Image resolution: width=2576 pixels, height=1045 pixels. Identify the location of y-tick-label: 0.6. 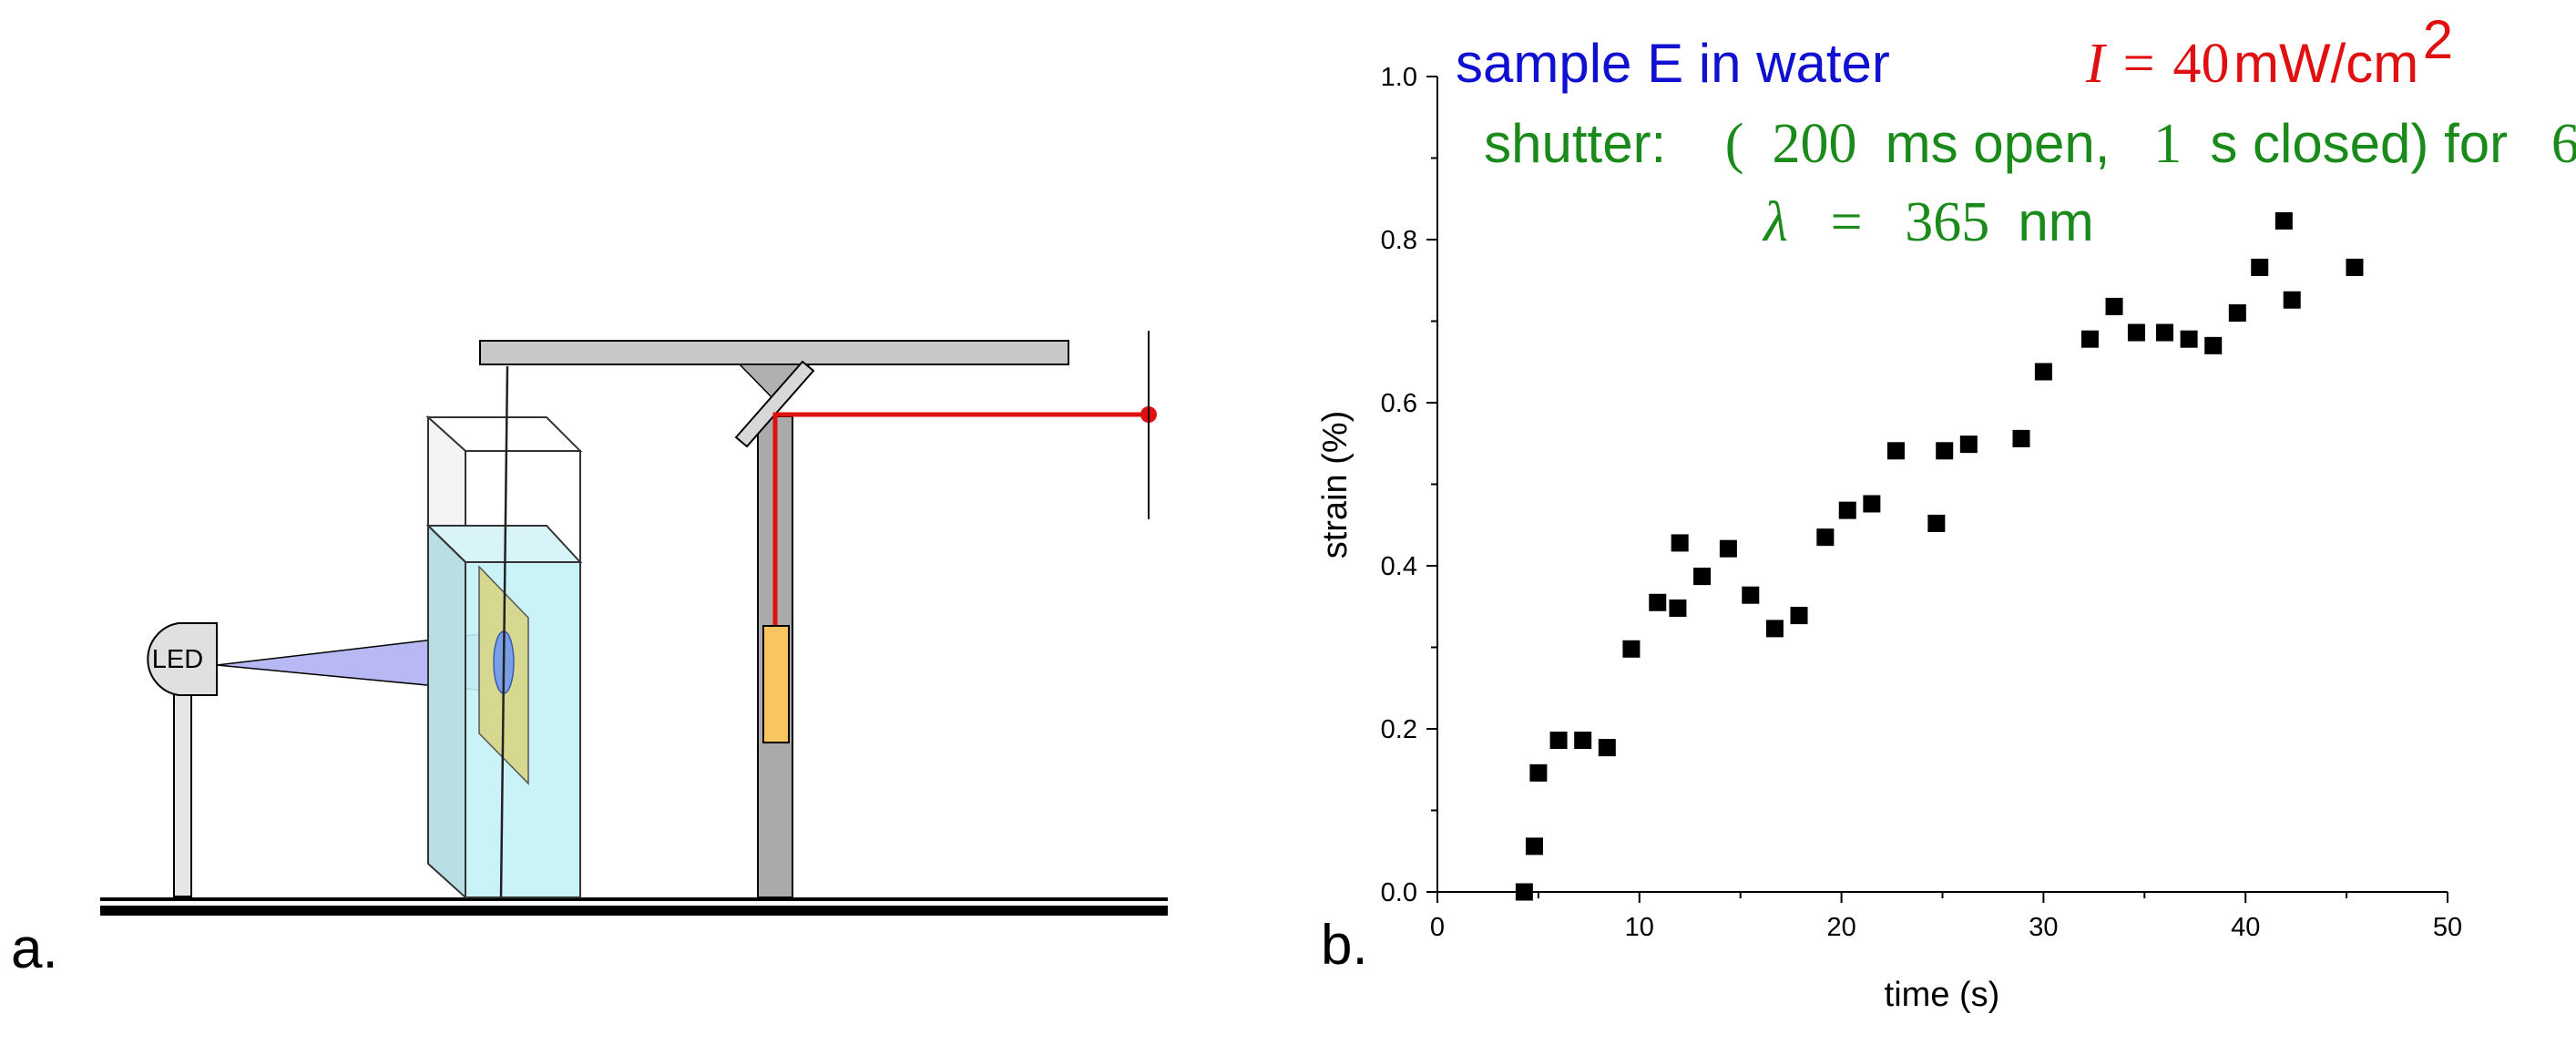
(1399, 403).